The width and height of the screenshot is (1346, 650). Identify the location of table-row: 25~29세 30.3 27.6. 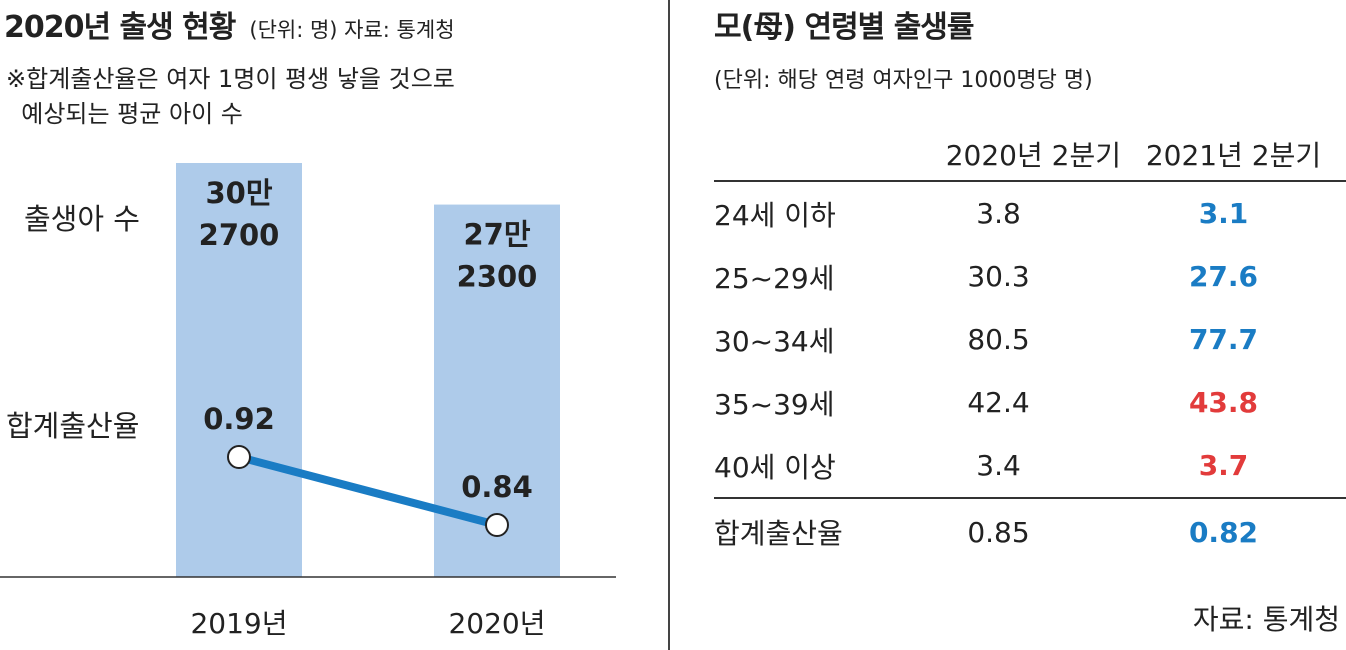
(1030, 276).